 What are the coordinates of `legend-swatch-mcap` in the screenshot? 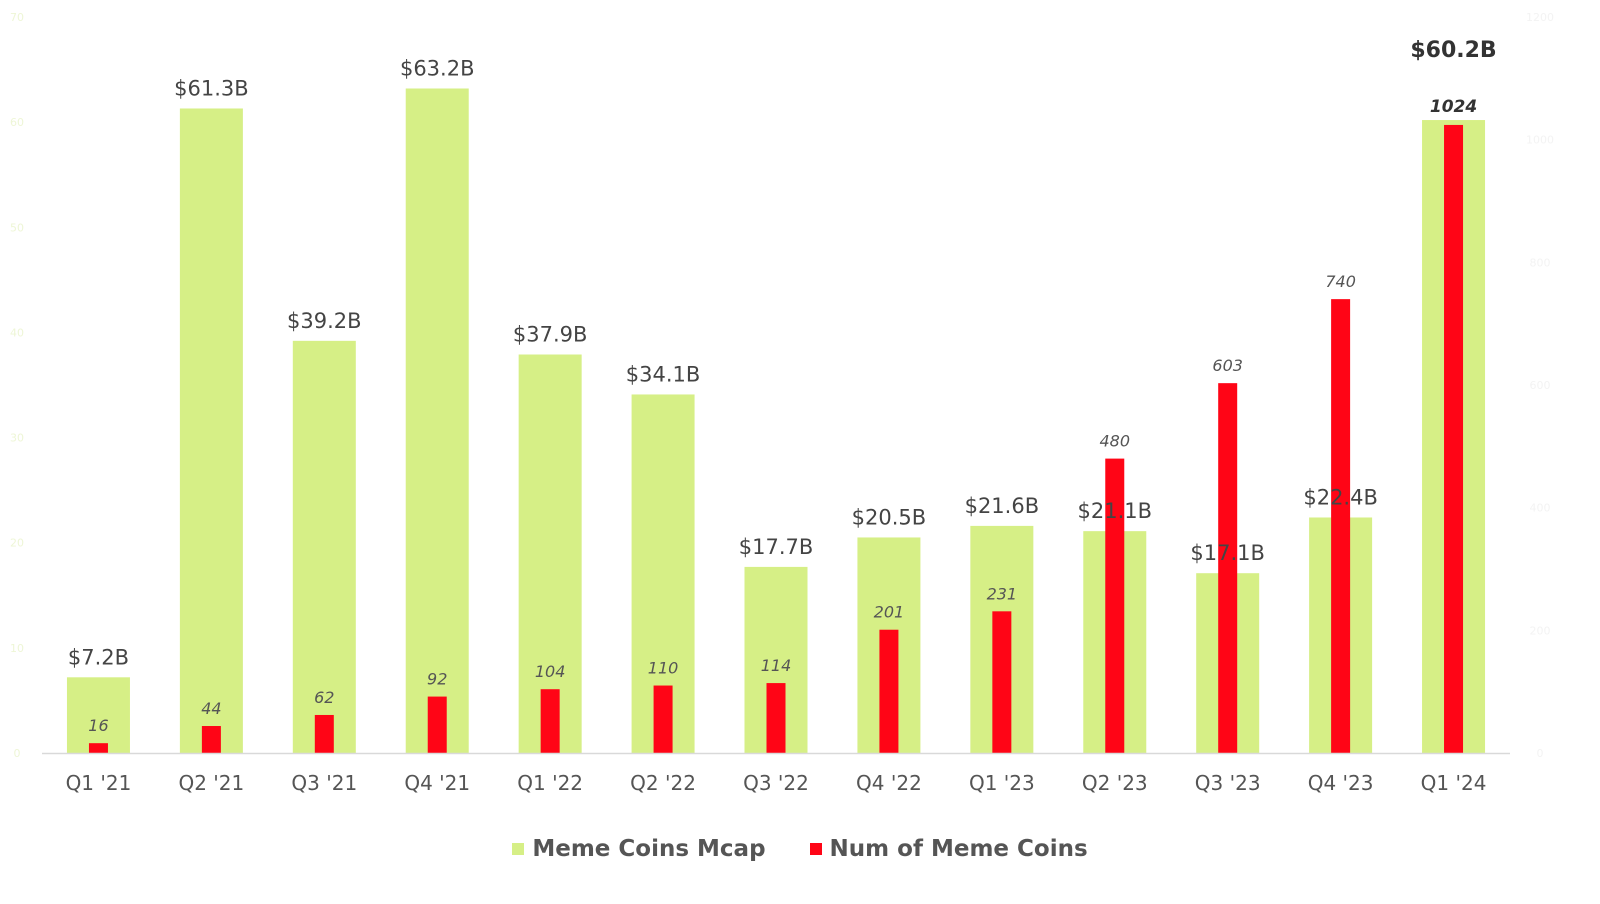 It's located at (518, 849).